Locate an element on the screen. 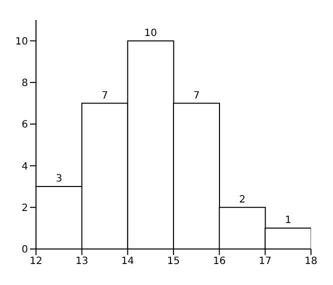 This screenshot has height=285, width=333. data-label: 1 is located at coordinates (288, 220).